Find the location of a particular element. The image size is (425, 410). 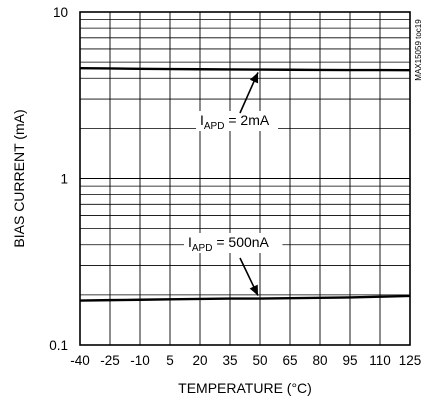

x-tick-label: 5 is located at coordinates (170, 360).